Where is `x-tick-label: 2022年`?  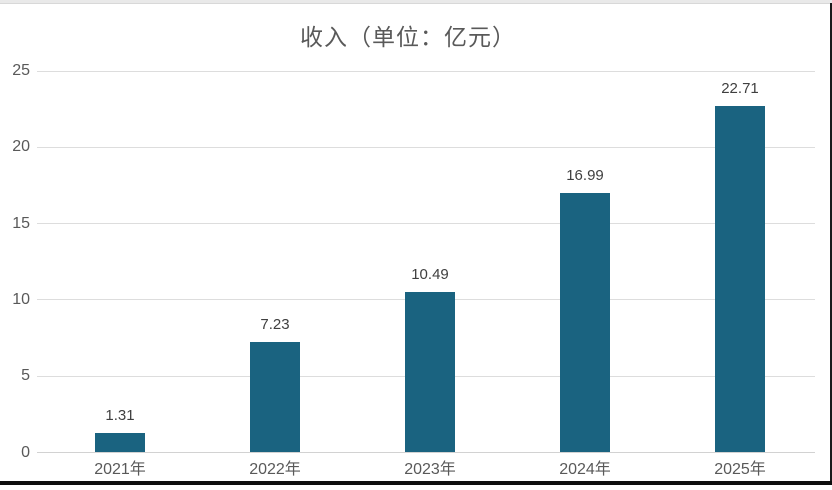
x-tick-label: 2022年 is located at coordinates (275, 469).